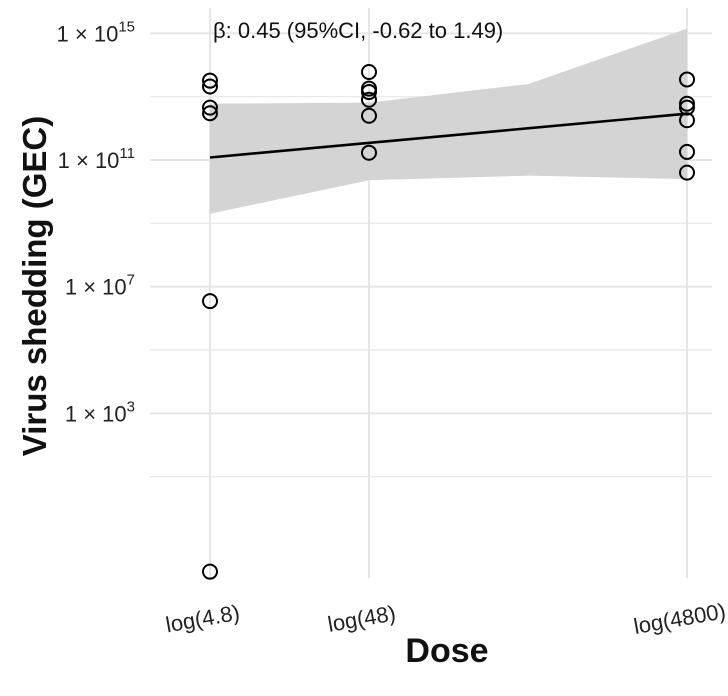 This screenshot has height=696, width=728. What do you see at coordinates (96, 222) in the screenshot?
I see `y-axis-ticks: 1 × 103 1 × 107 1 × 1011 1 × 1015` at bounding box center [96, 222].